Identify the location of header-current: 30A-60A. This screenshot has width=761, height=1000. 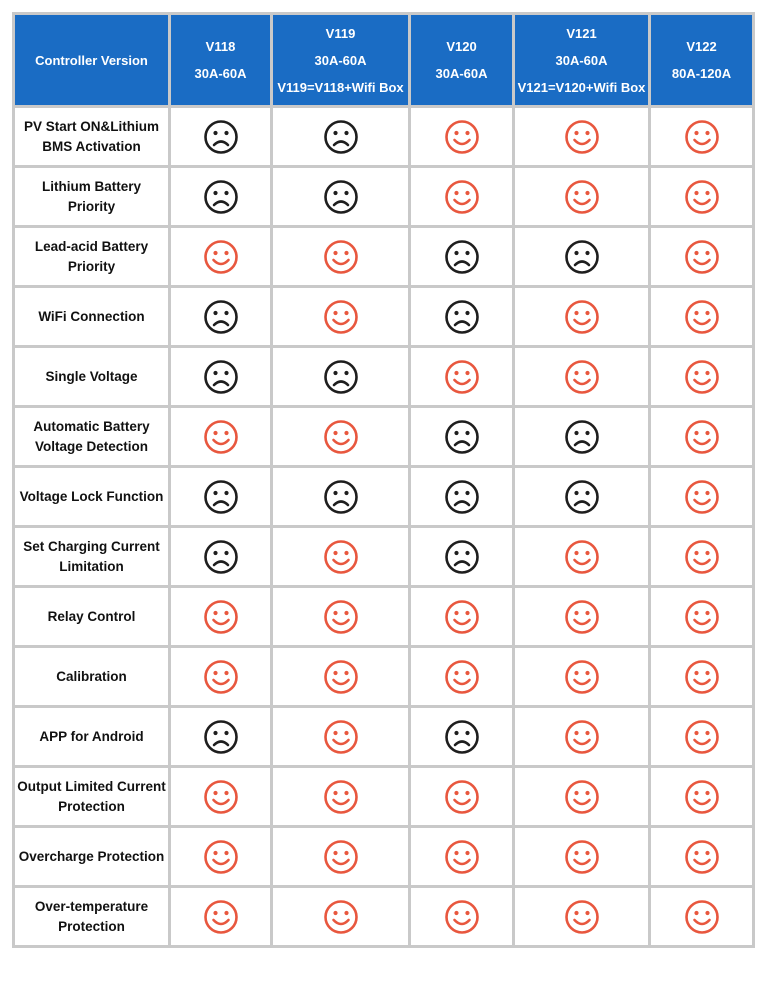
(461, 73).